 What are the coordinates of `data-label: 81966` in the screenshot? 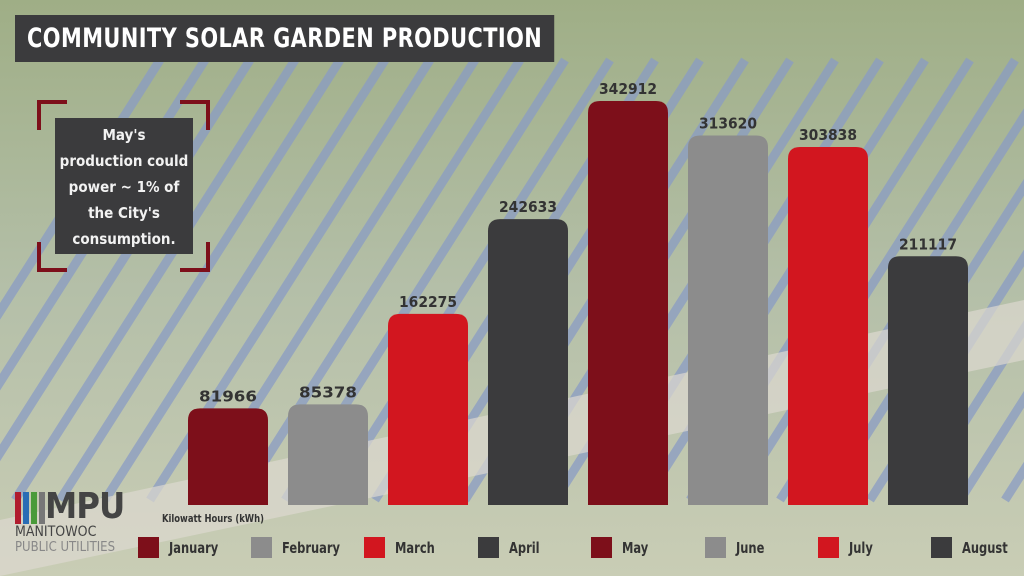 It's located at (228, 396).